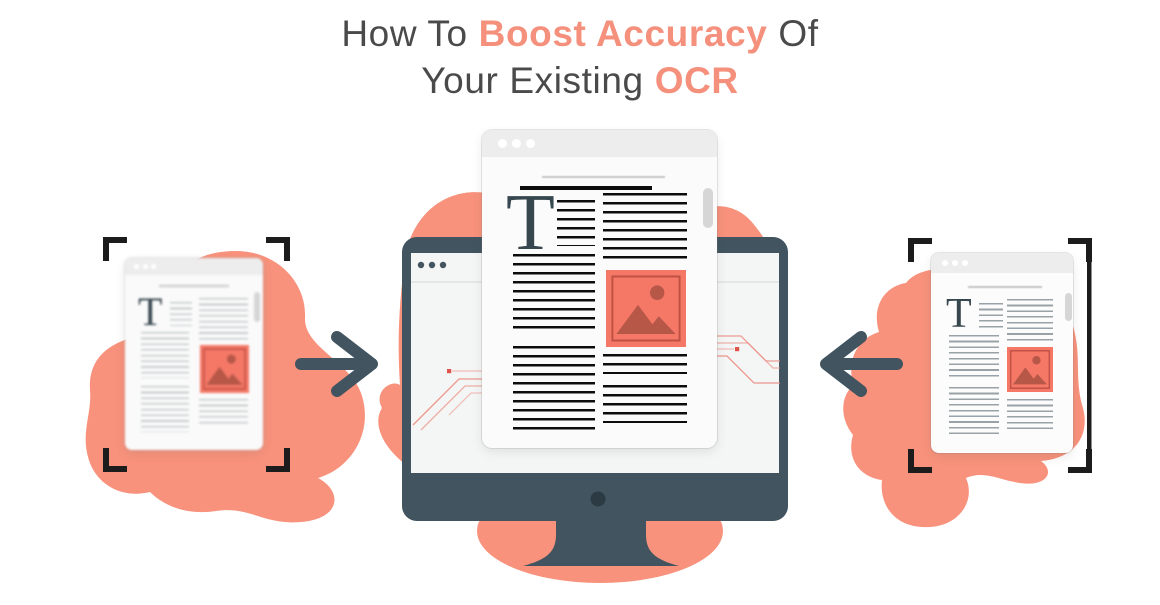  I want to click on title-line2-text: Your Existing, so click(532, 80).